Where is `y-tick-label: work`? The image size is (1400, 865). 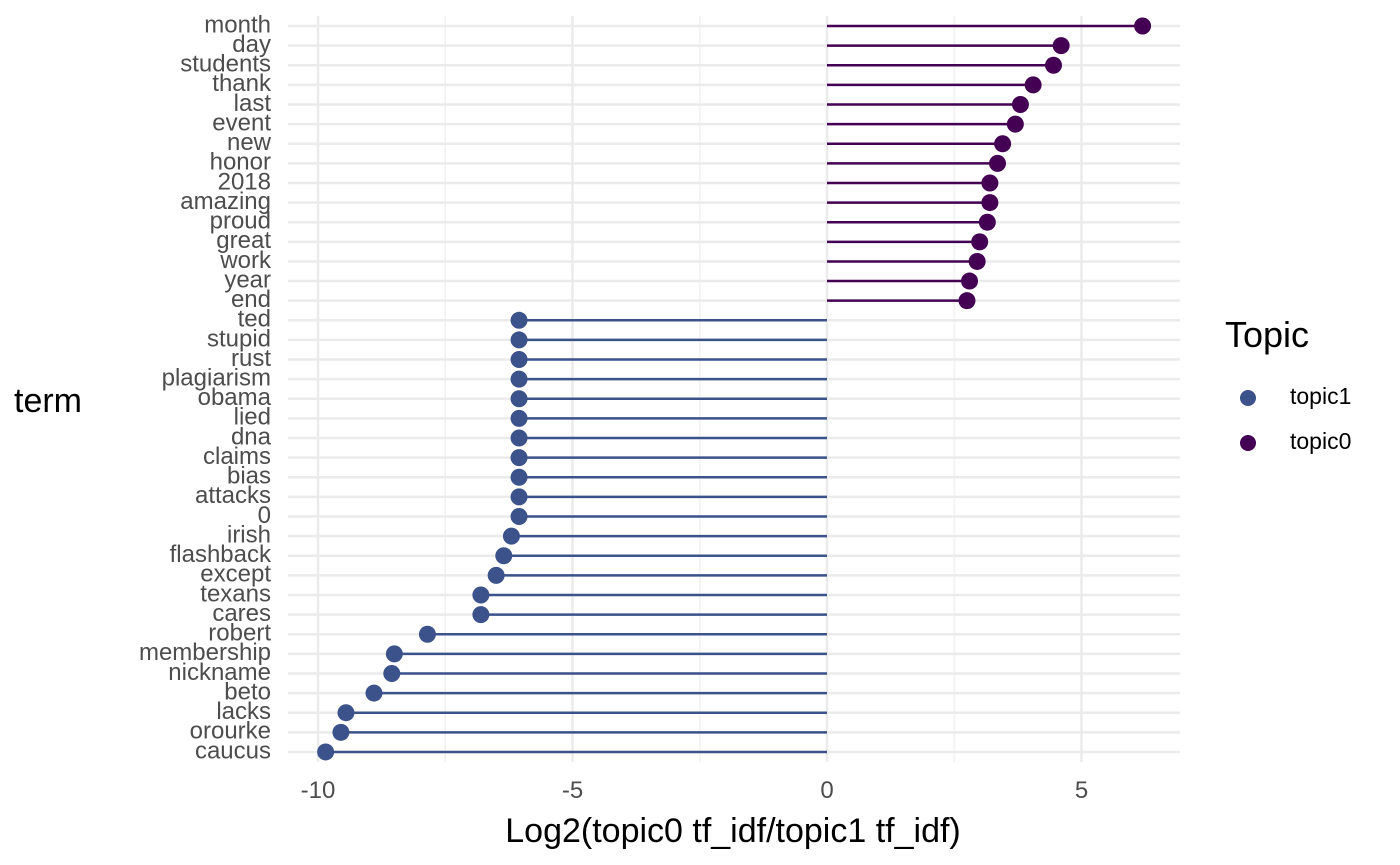 y-tick-label: work is located at coordinates (245, 260).